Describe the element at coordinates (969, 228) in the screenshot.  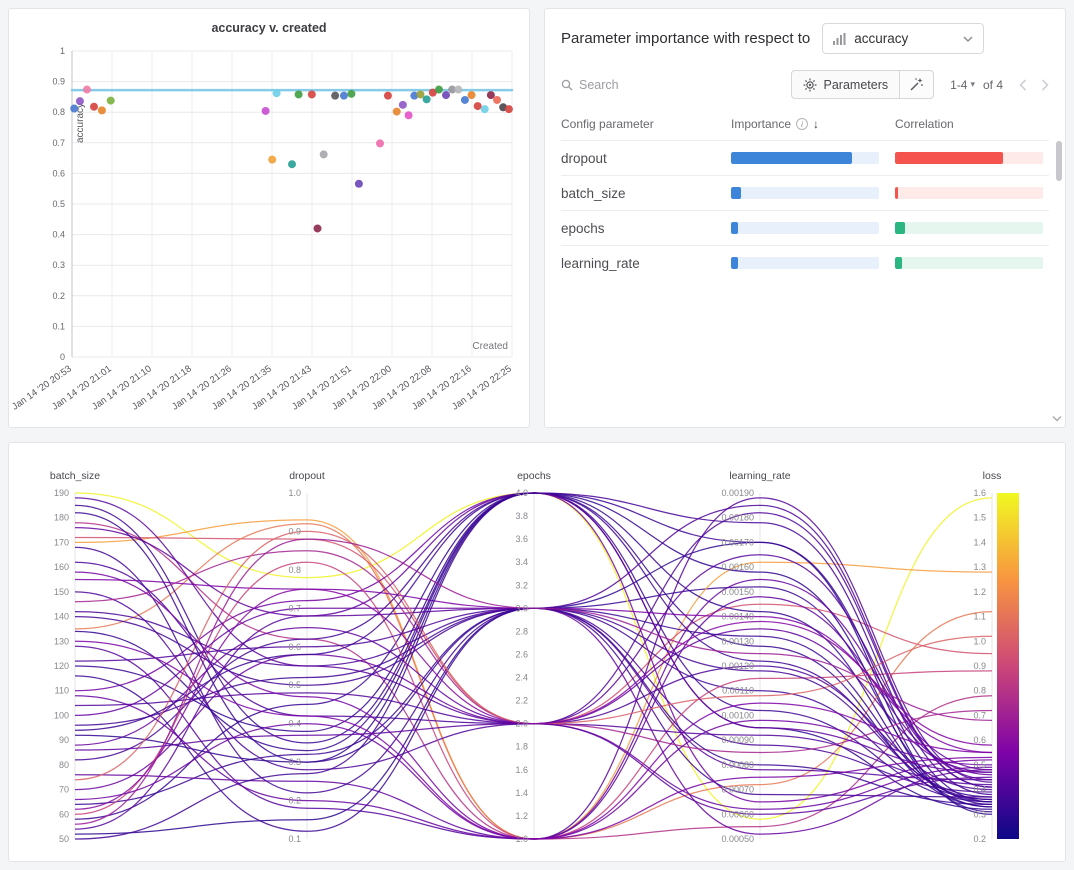
I see `correlation-bar` at that location.